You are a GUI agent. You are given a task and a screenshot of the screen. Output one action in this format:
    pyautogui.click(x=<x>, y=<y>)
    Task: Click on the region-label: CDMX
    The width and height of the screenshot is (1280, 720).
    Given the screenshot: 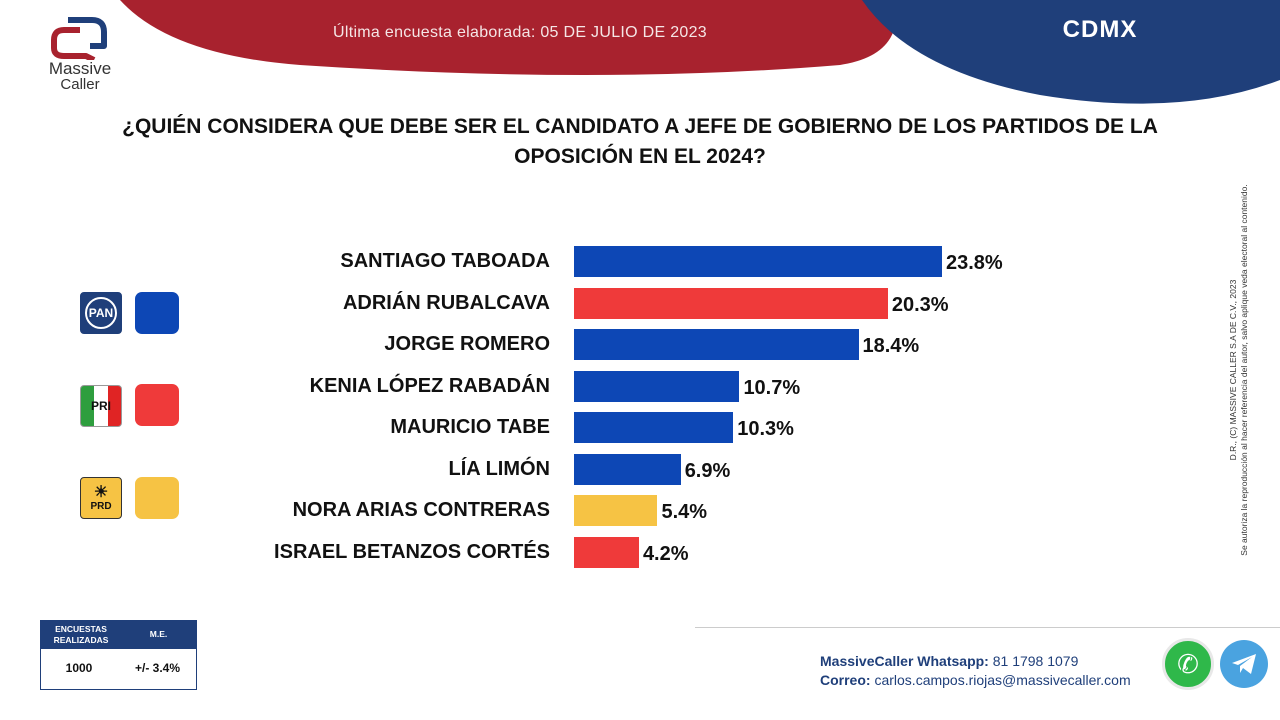 What is the action you would take?
    pyautogui.click(x=1100, y=29)
    